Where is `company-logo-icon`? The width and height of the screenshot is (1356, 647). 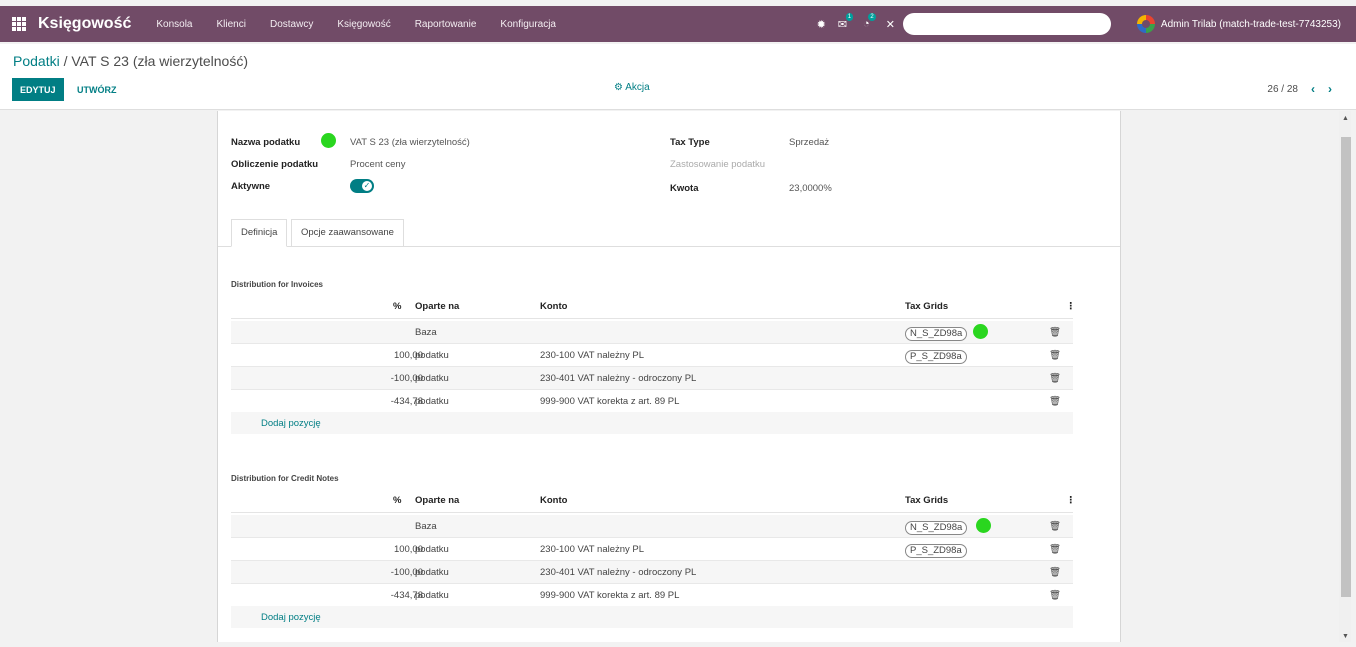
company-logo-icon is located at coordinates (1145, 24).